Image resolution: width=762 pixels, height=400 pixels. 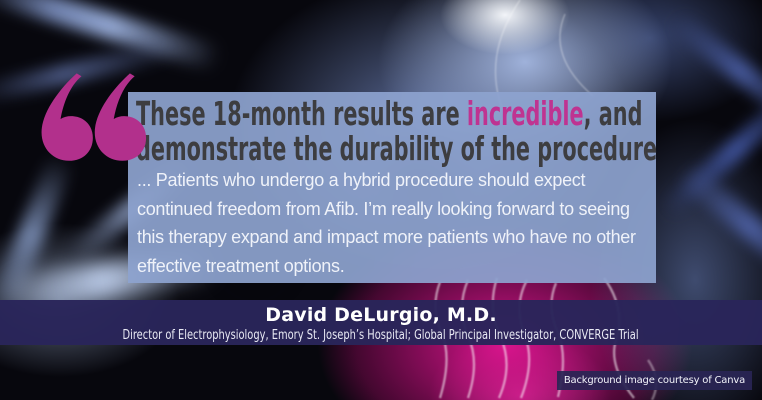 What do you see at coordinates (381, 315) in the screenshot?
I see `attribution-name: David DeLurgio, M.D.` at bounding box center [381, 315].